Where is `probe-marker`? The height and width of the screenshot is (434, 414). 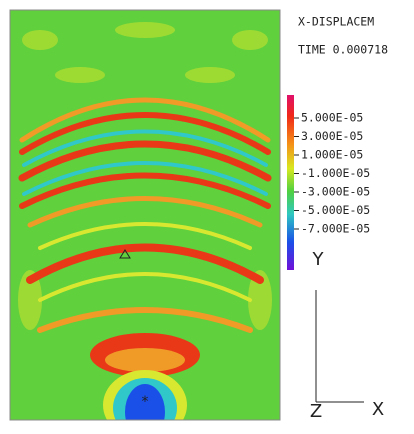 probe-marker is located at coordinates (125, 254).